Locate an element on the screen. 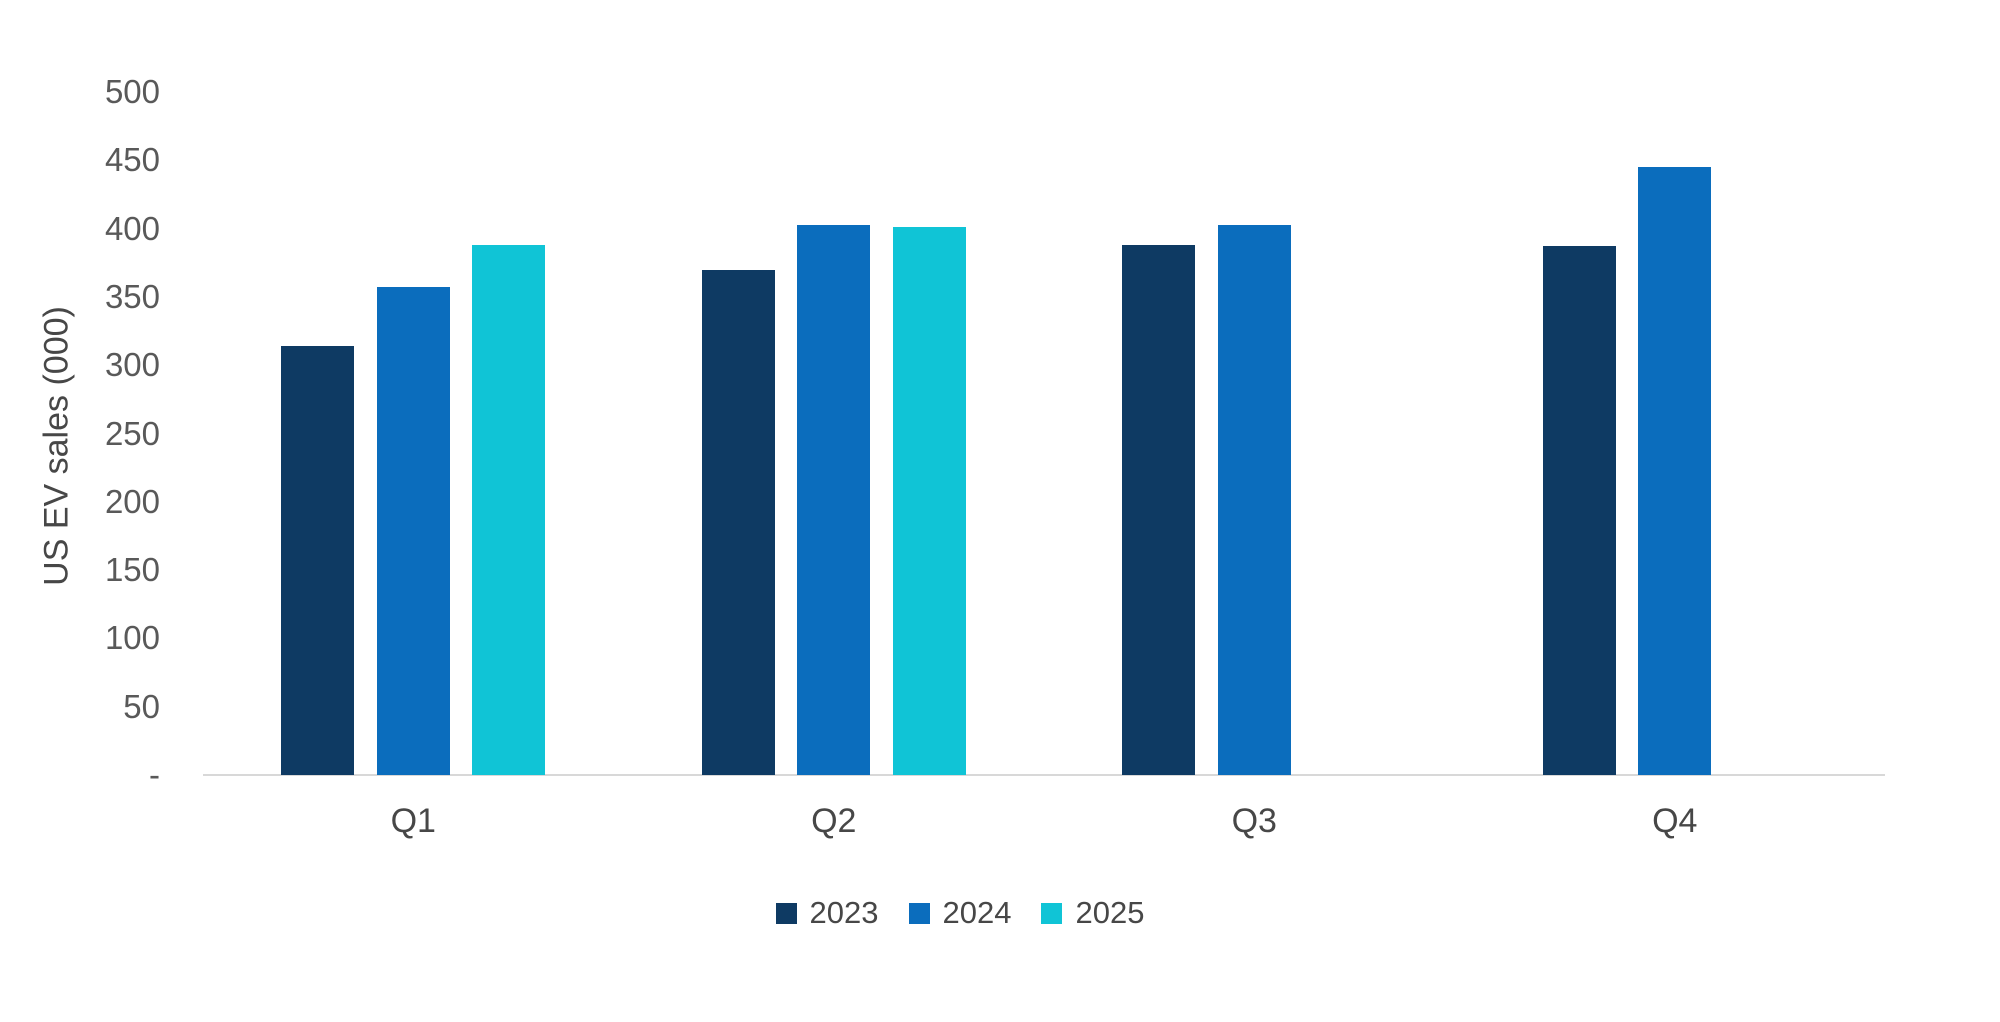 This screenshot has width=2000, height=1022. legend-item-2023: 2023 is located at coordinates (827, 912).